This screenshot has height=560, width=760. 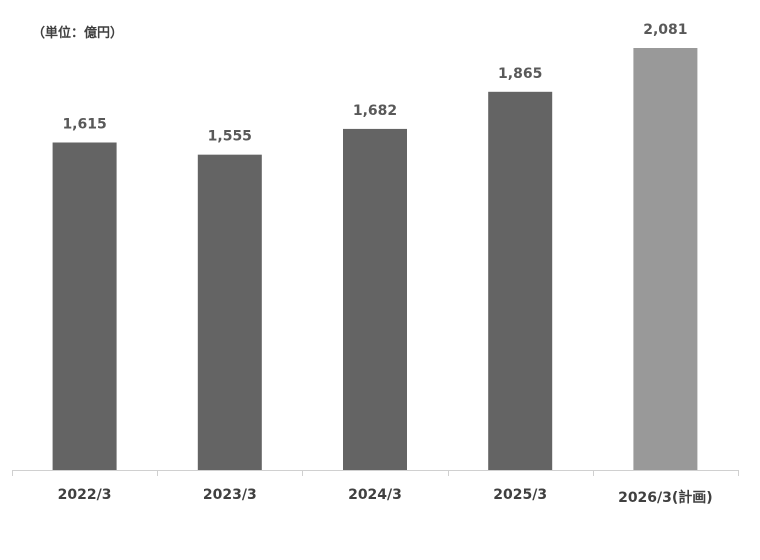 I want to click on value-label: 1,865, so click(x=520, y=74).